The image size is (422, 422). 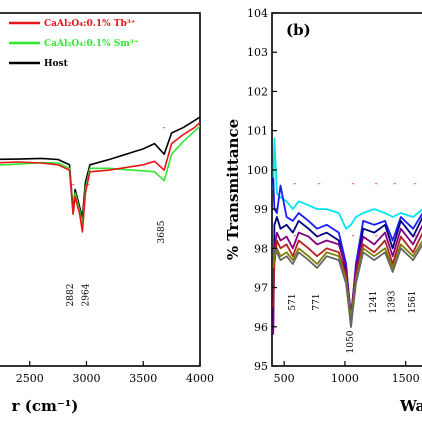 What do you see at coordinates (406, 378) in the screenshot?
I see `x-tick-label: 1500` at bounding box center [406, 378].